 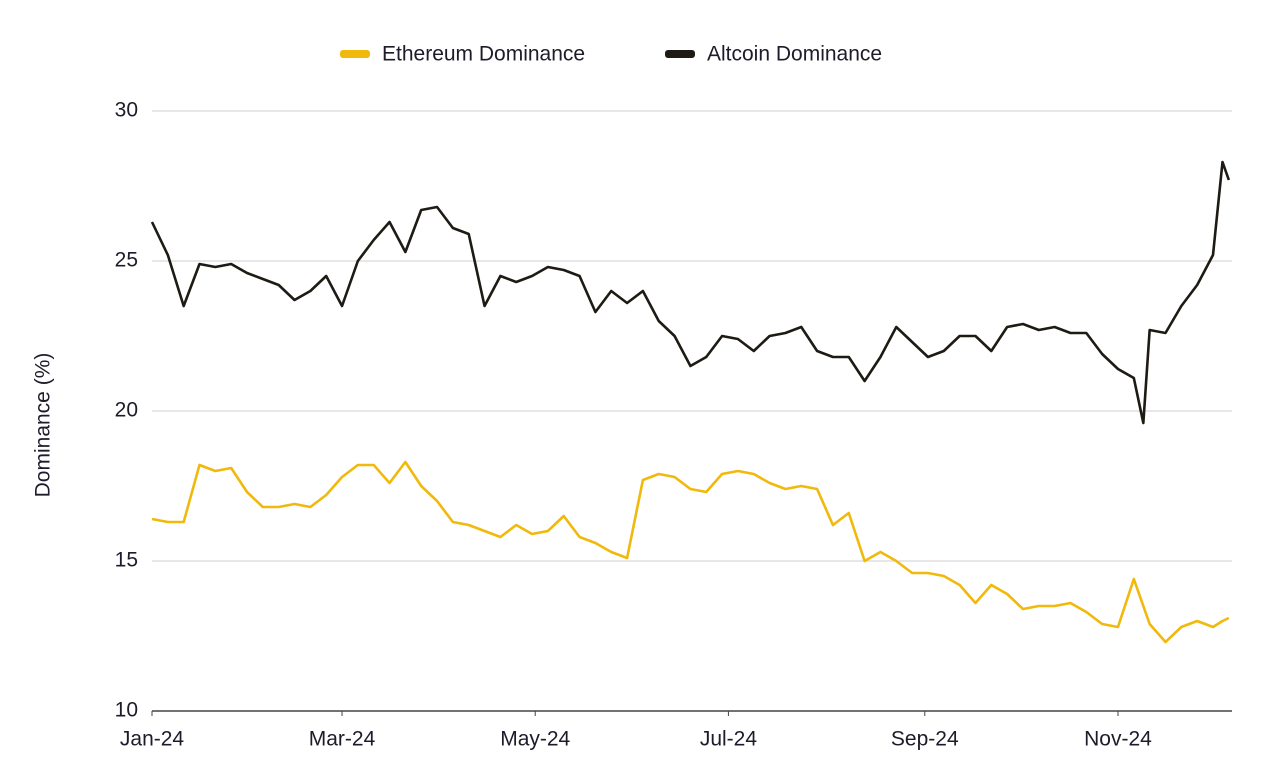 What do you see at coordinates (126, 110) in the screenshot?
I see `y-tick-label: 30` at bounding box center [126, 110].